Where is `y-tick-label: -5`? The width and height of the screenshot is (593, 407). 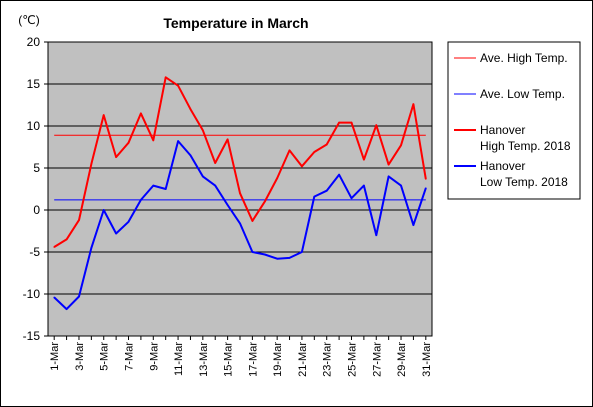 y-tick-label: -5 is located at coordinates (34, 252).